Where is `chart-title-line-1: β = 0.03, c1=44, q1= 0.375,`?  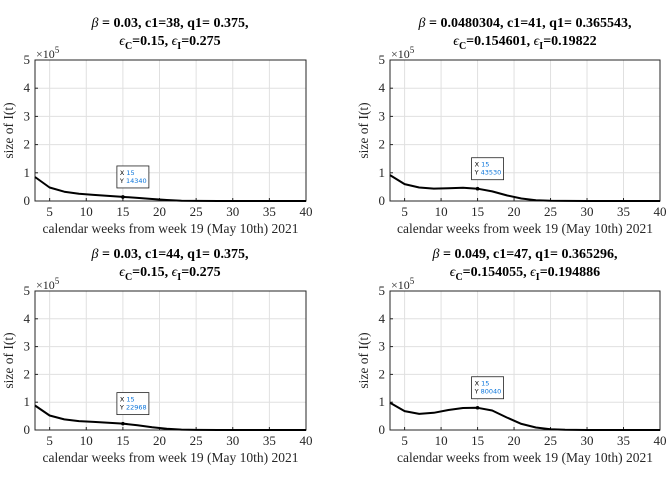 chart-title-line-1: β = 0.03, c1=44, q1= 0.375, is located at coordinates (170, 254).